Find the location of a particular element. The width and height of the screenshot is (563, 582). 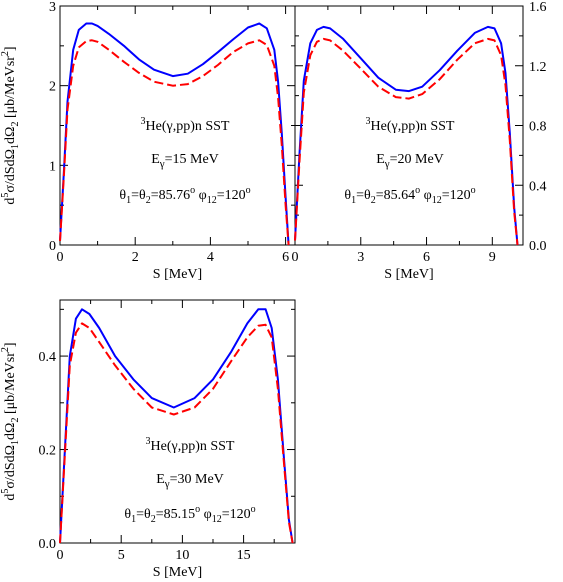

y-tick-label: 1.6 is located at coordinates (538, 7).